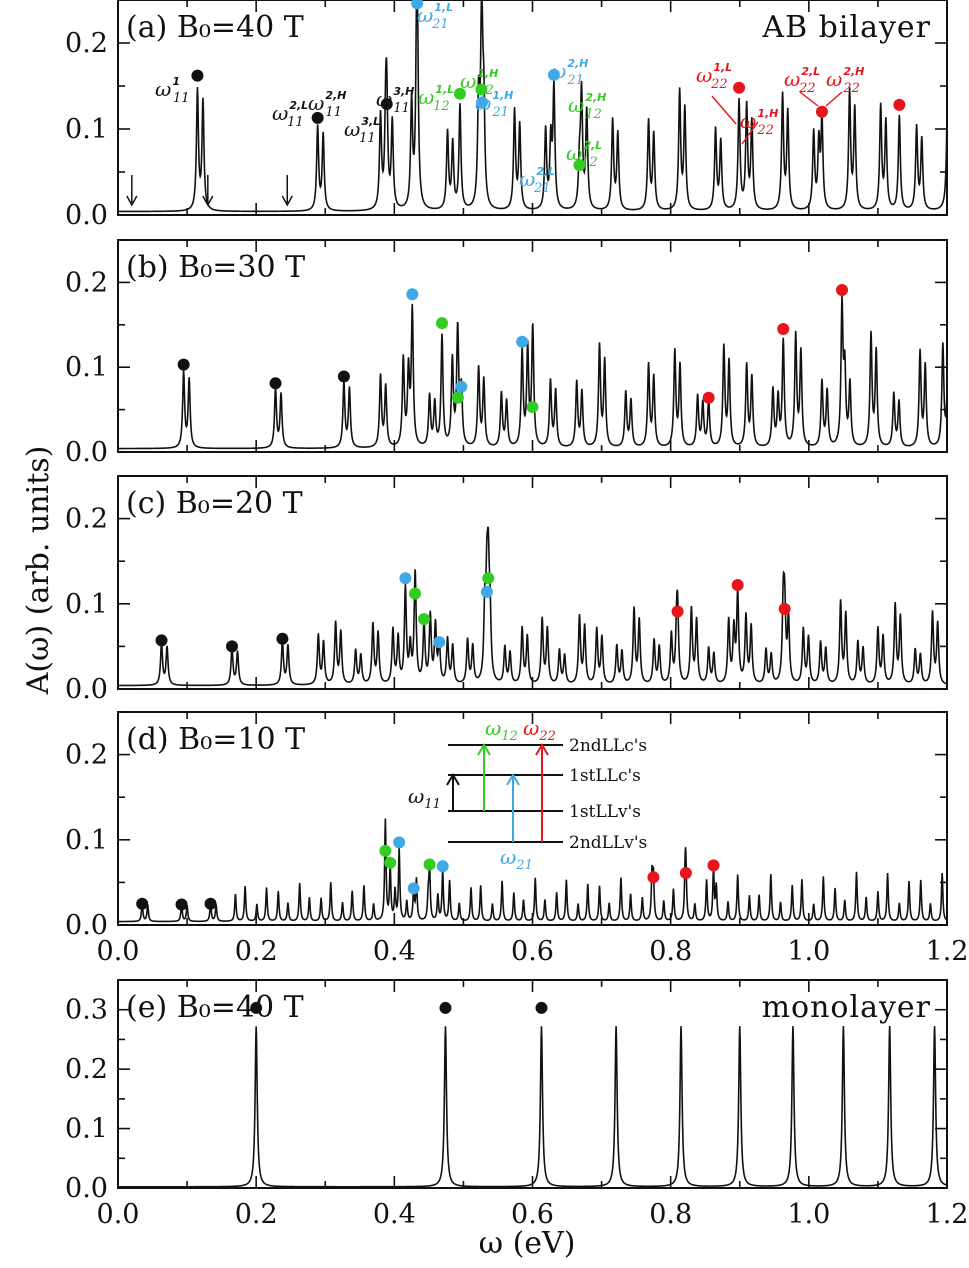 The width and height of the screenshot is (969, 1268). Describe the element at coordinates (424, 798) in the screenshot. I see `inset-omega-label: ω11` at that location.